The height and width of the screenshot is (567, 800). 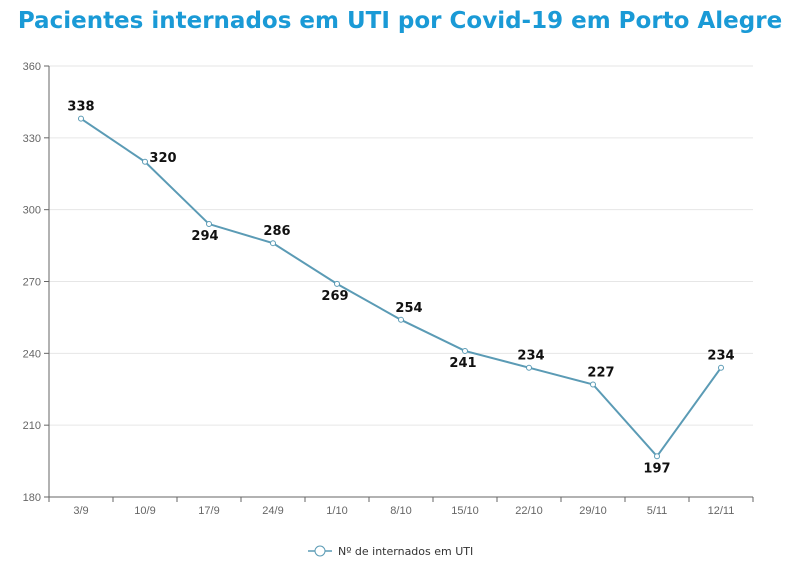 What do you see at coordinates (465, 511) in the screenshot?
I see `x-tick-label: 15/10` at bounding box center [465, 511].